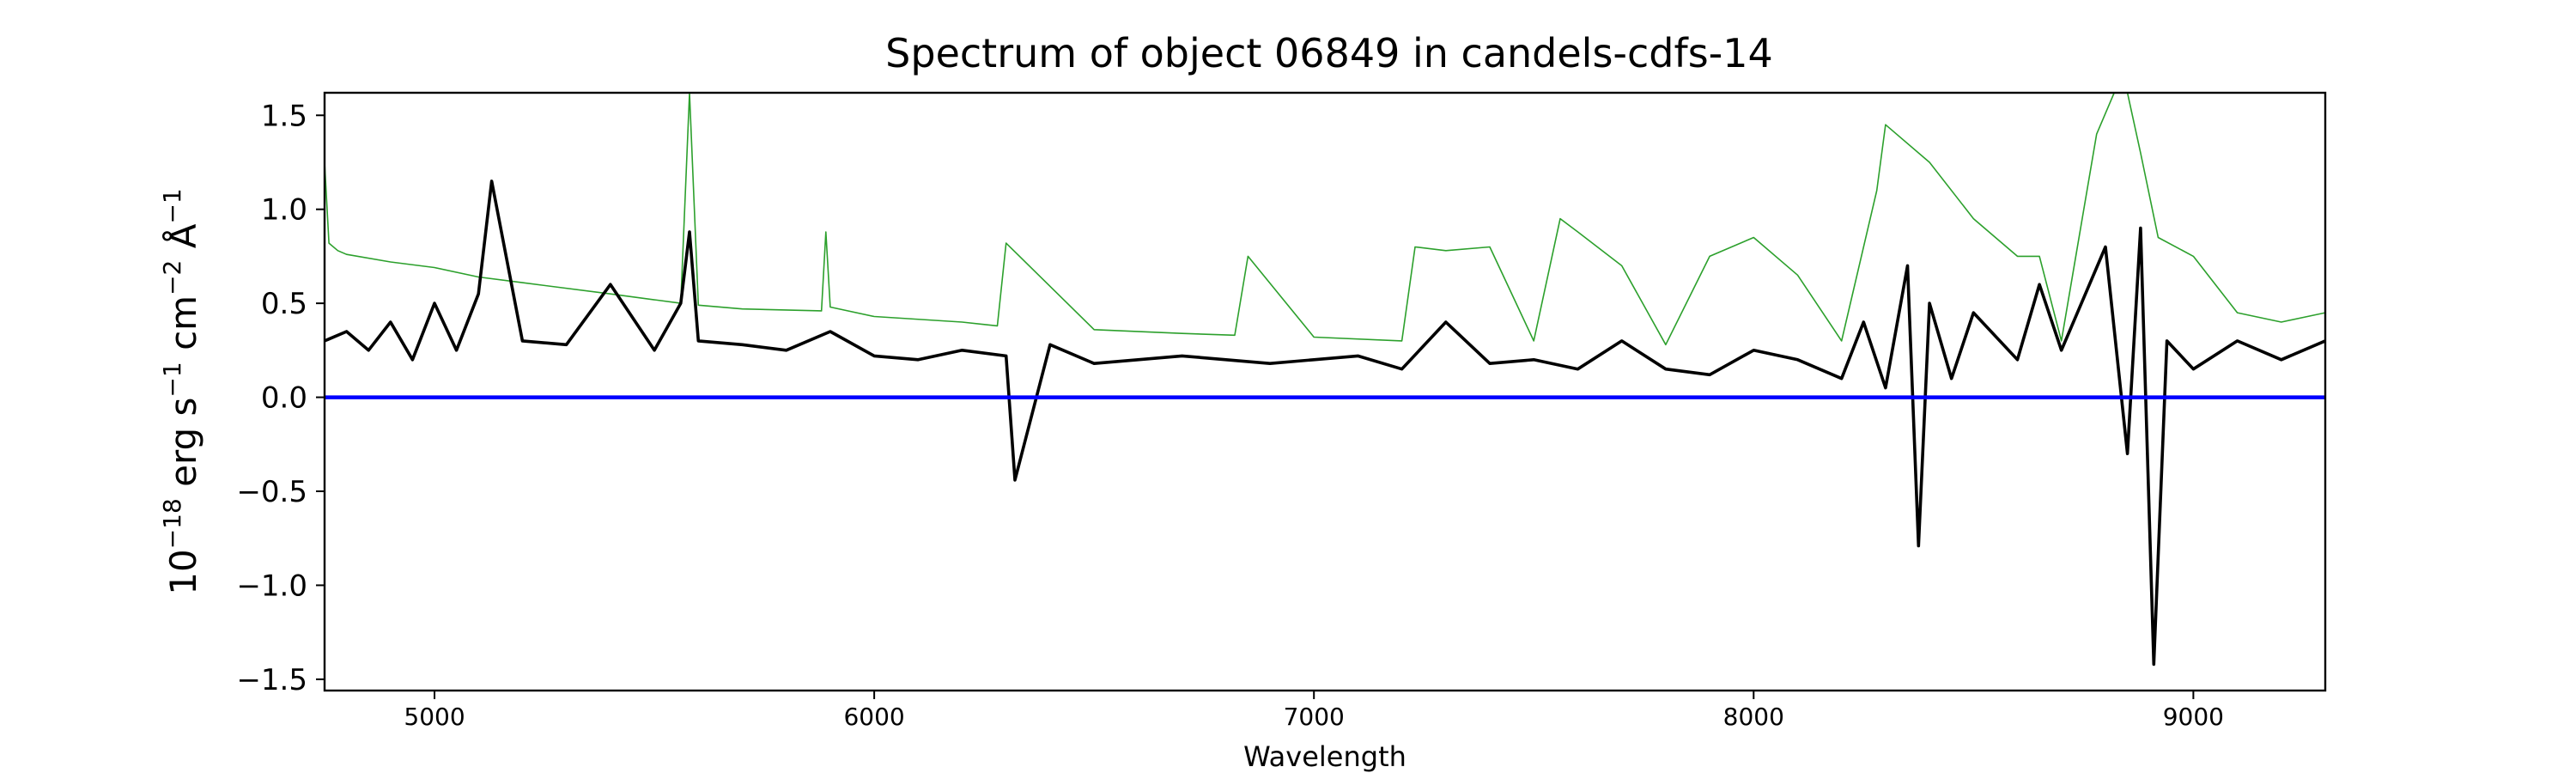 The width and height of the screenshot is (2576, 773). What do you see at coordinates (874, 717) in the screenshot?
I see `x-tick-label: 6000` at bounding box center [874, 717].